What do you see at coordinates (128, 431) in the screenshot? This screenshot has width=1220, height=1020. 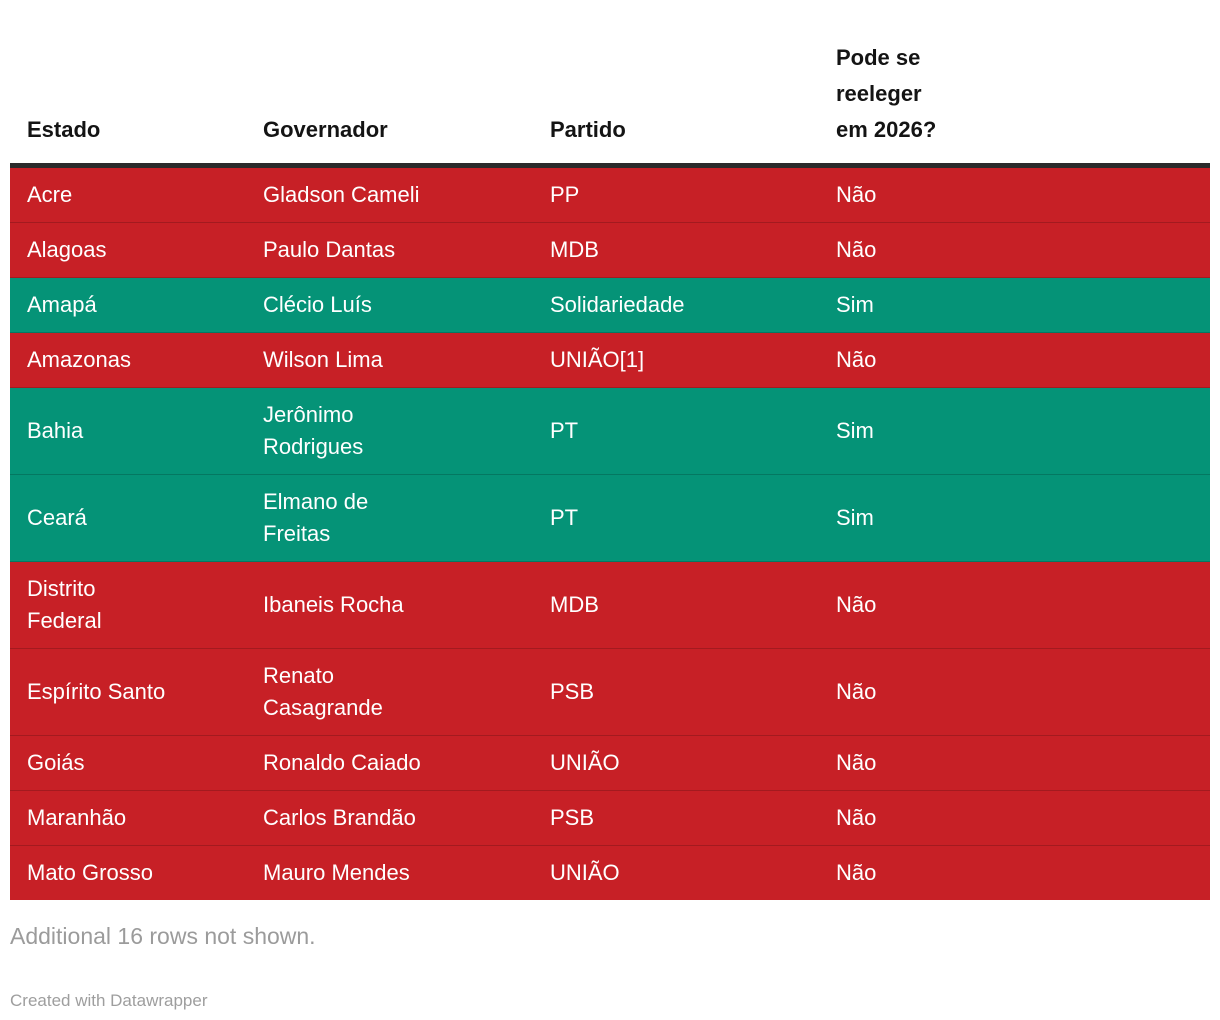 I see `cell-estado: Bahia` at bounding box center [128, 431].